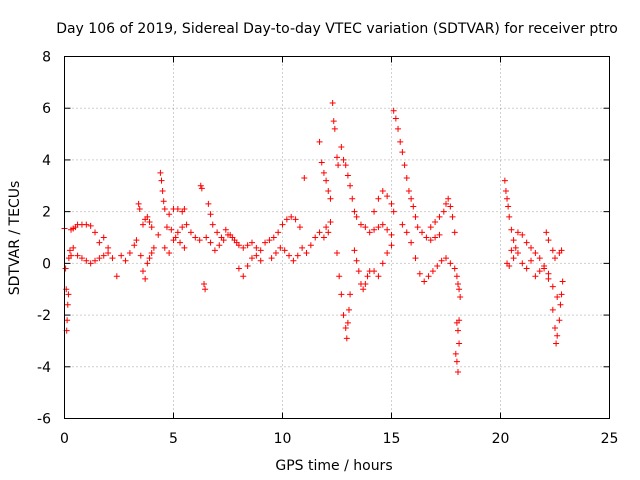 The width and height of the screenshot is (640, 480). I want to click on x-tick-label: 25, so click(610, 439).